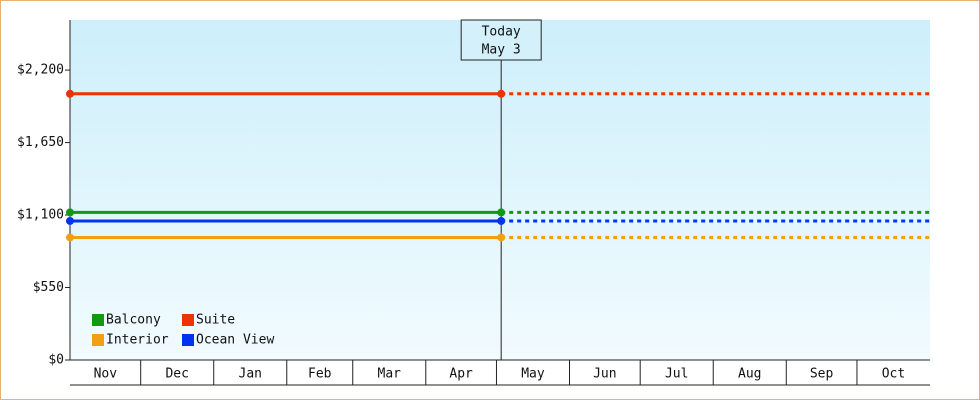 This screenshot has height=400, width=980. Describe the element at coordinates (40, 70) in the screenshot. I see `y-tick-label: $2,200` at that location.